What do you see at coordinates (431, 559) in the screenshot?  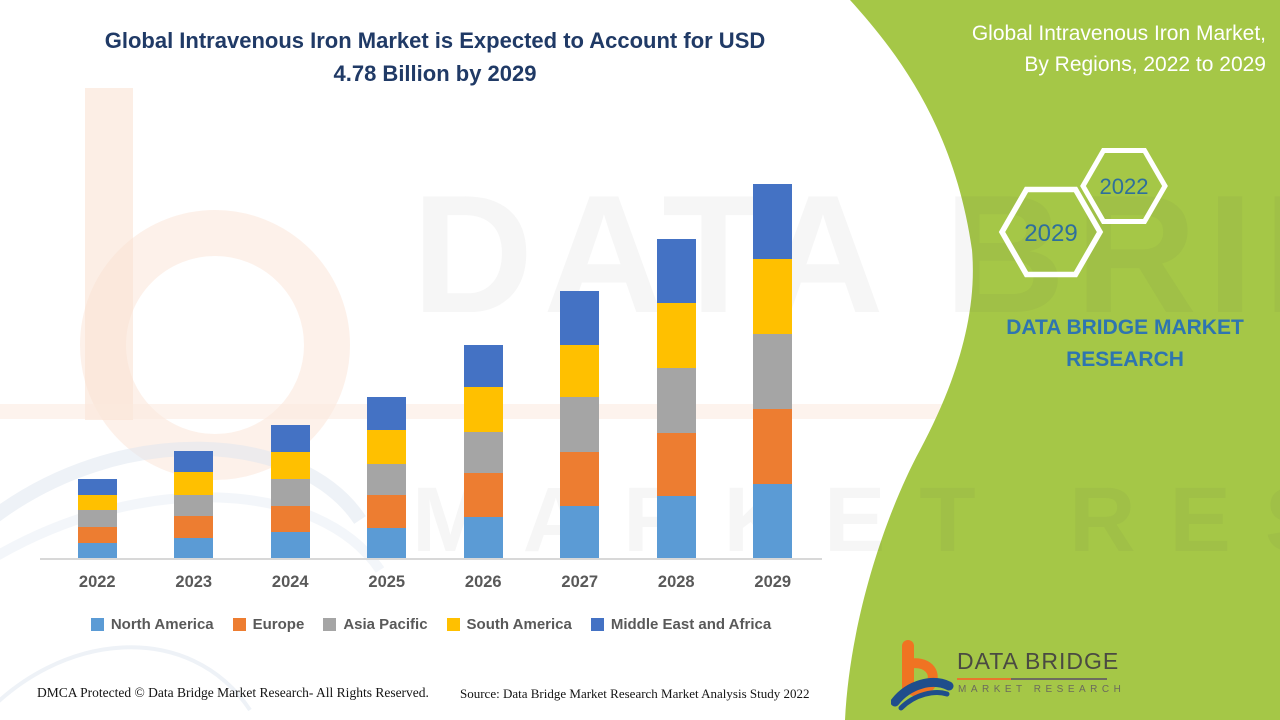 I see `x-axis-line` at bounding box center [431, 559].